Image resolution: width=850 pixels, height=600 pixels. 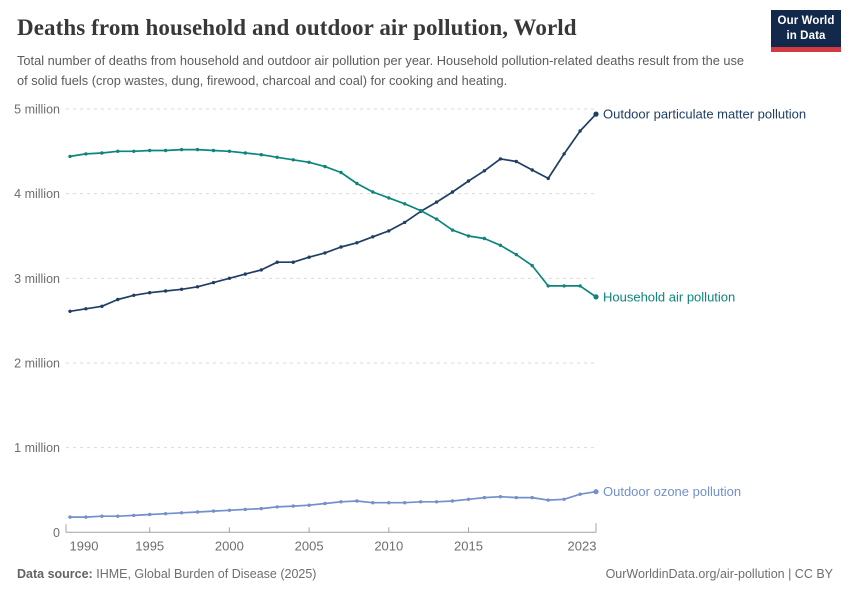 I want to click on data-point-outdoor-ozone-pollution-2009, so click(x=373, y=503).